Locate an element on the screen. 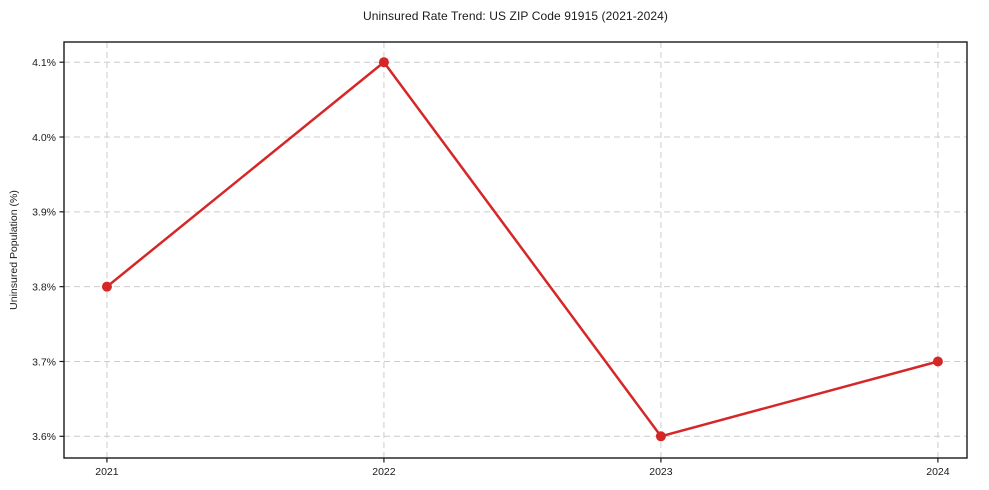 The image size is (989, 490). y-tick-label: 3.6% is located at coordinates (44, 437).